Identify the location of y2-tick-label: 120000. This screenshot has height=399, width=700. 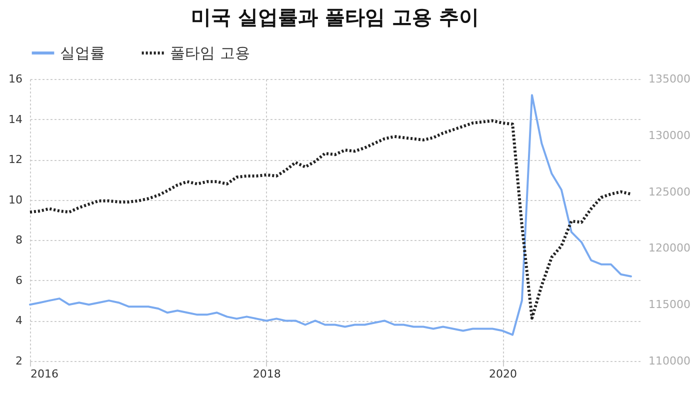
(669, 248).